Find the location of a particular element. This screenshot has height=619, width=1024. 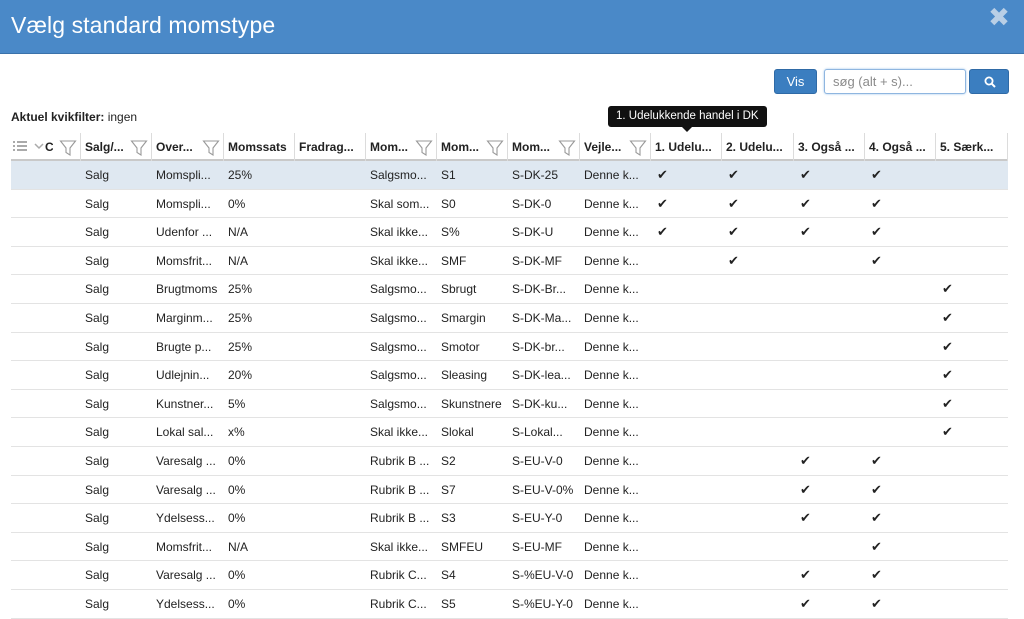

cell-k3 is located at coordinates (829, 547).